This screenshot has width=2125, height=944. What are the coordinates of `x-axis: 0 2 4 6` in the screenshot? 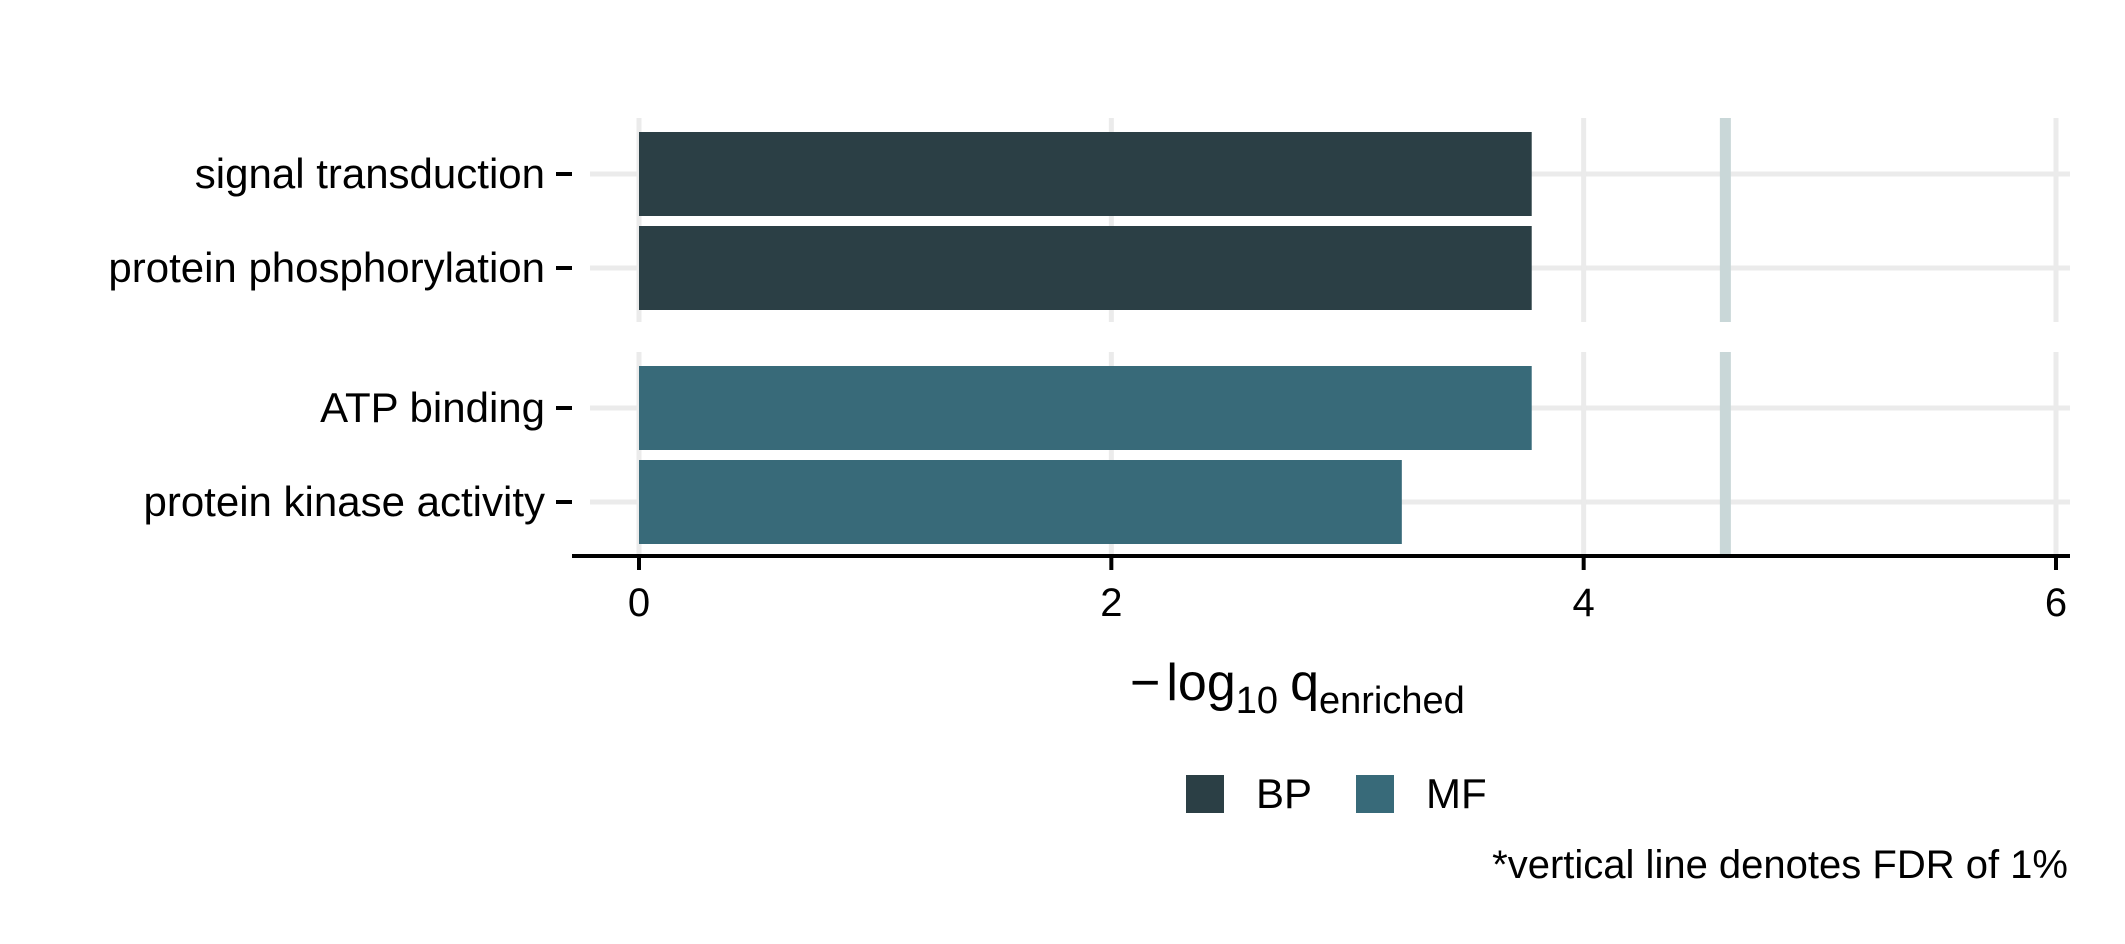 It's located at (1321, 589).